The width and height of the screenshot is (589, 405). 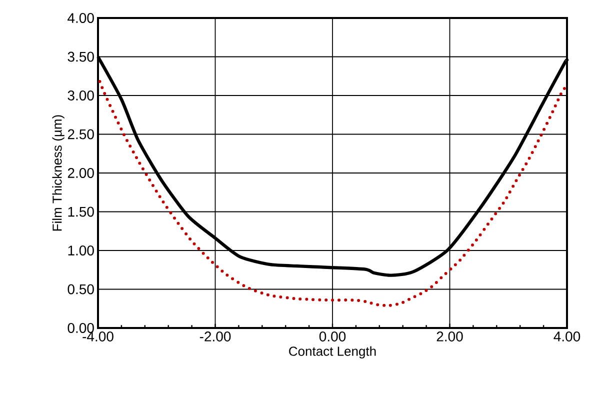 I want to click on y-tick-label: 2.00, so click(x=81, y=173).